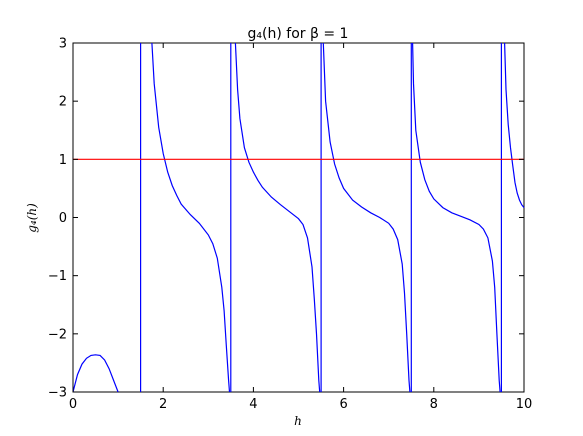 The image size is (583, 436). I want to click on x-tick-label: 6, so click(343, 404).